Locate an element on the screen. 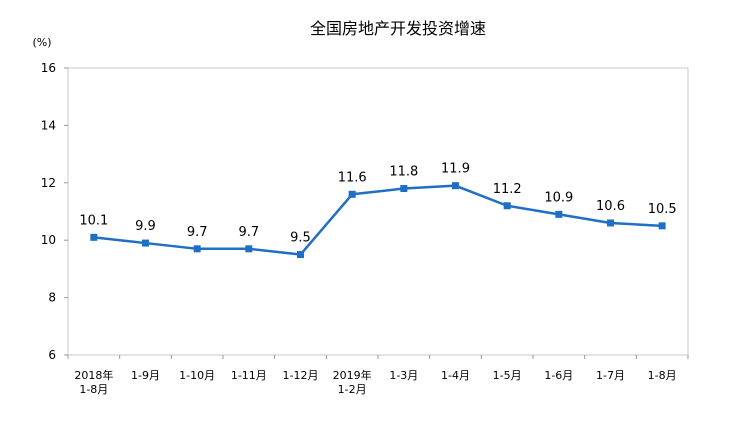 This screenshot has width=730, height=423. x-tick-label-line: 2019年 is located at coordinates (352, 375).